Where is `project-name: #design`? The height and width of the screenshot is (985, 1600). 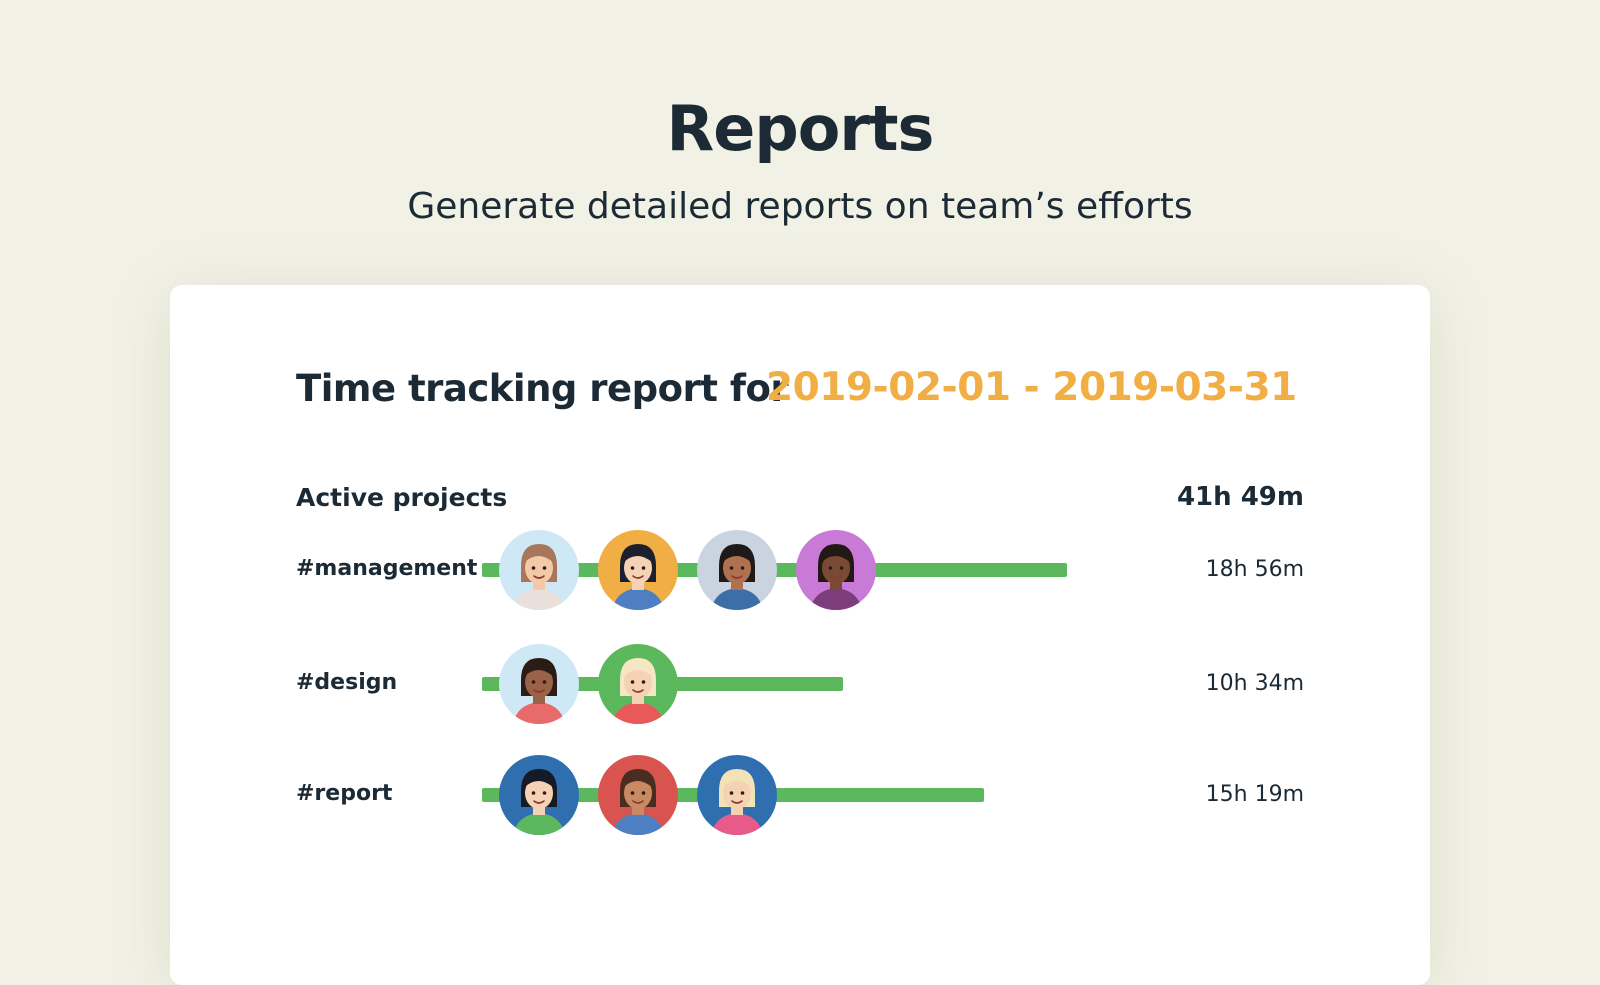 project-name: #design is located at coordinates (347, 682).